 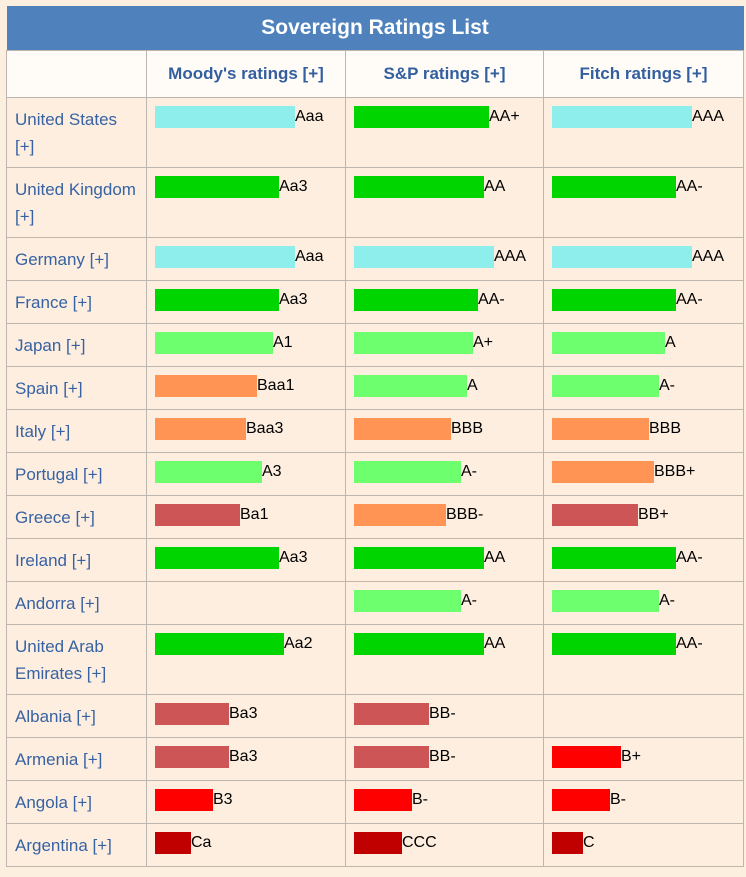 I want to click on moodys-cell: Aaa, so click(x=246, y=132).